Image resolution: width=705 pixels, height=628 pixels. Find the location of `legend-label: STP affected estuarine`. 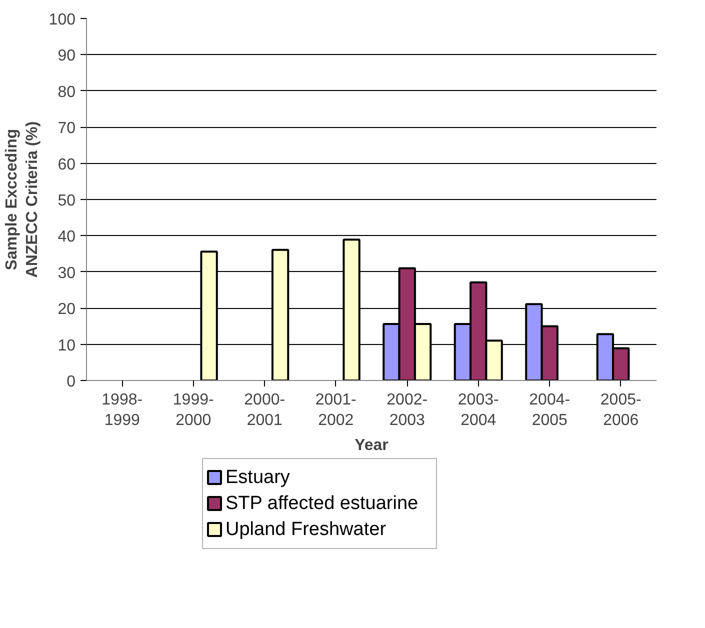

legend-label: STP affected estuarine is located at coordinates (322, 503).